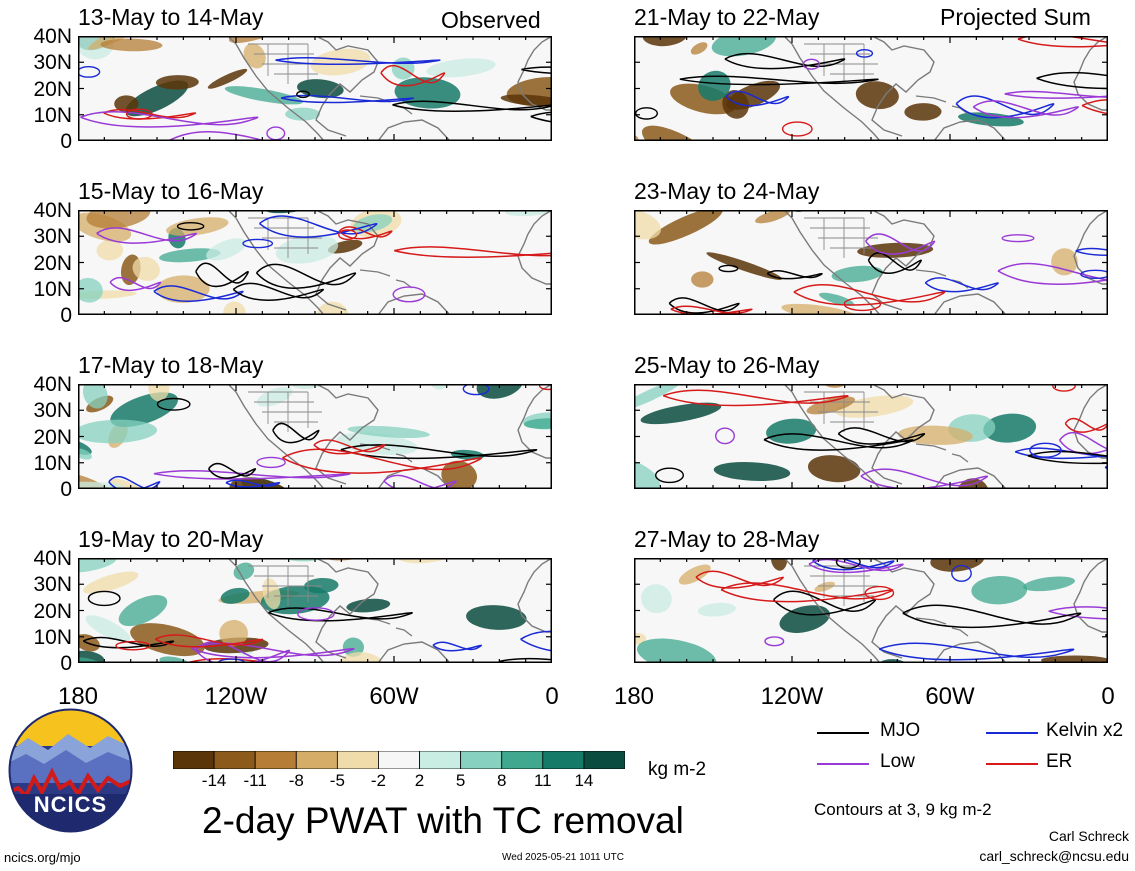  I want to click on colorbar-tick: -5, so click(337, 780).